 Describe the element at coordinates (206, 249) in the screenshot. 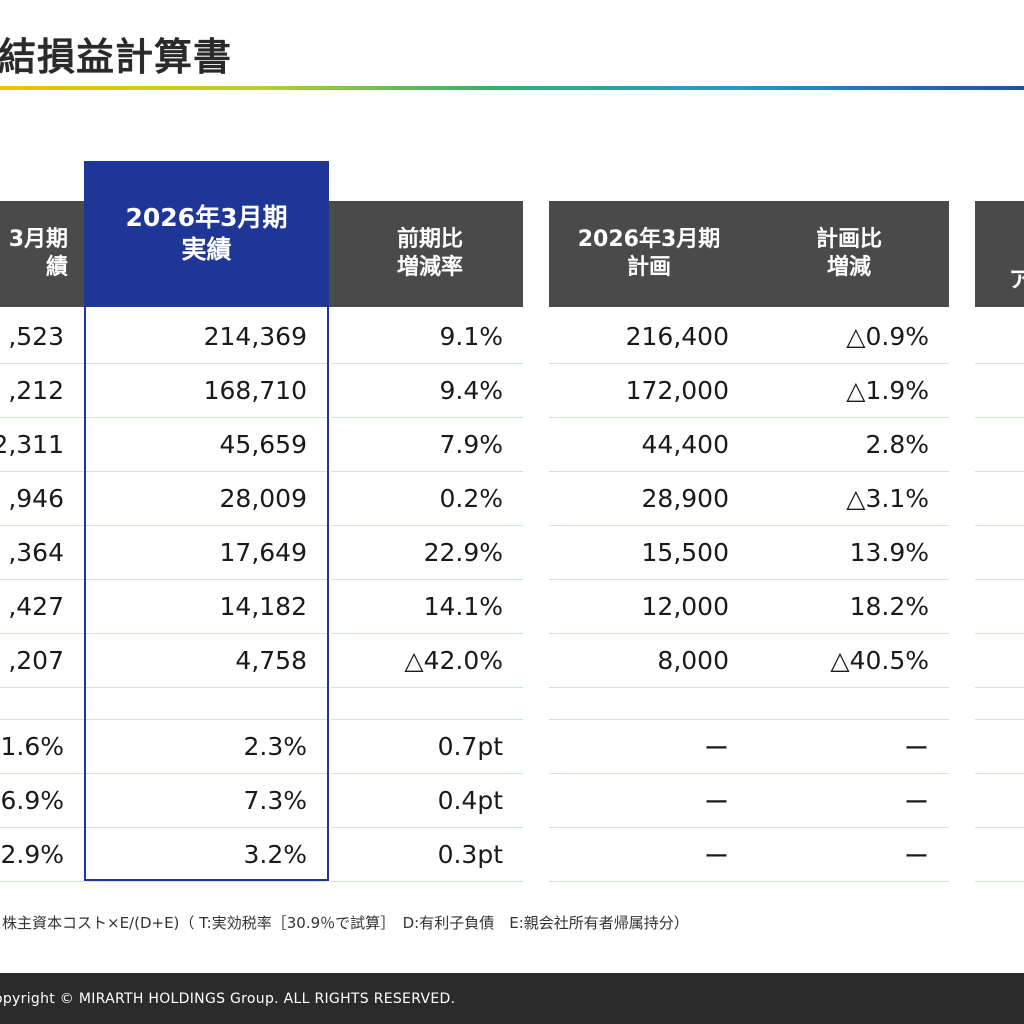

I see `header-actual-line2: 実績` at that location.